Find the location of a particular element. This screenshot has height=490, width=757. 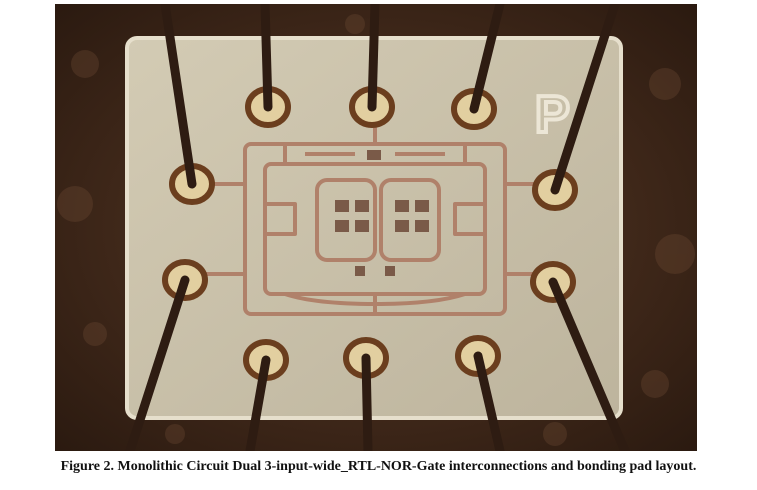

die-marking: P is located at coordinates (552, 115).